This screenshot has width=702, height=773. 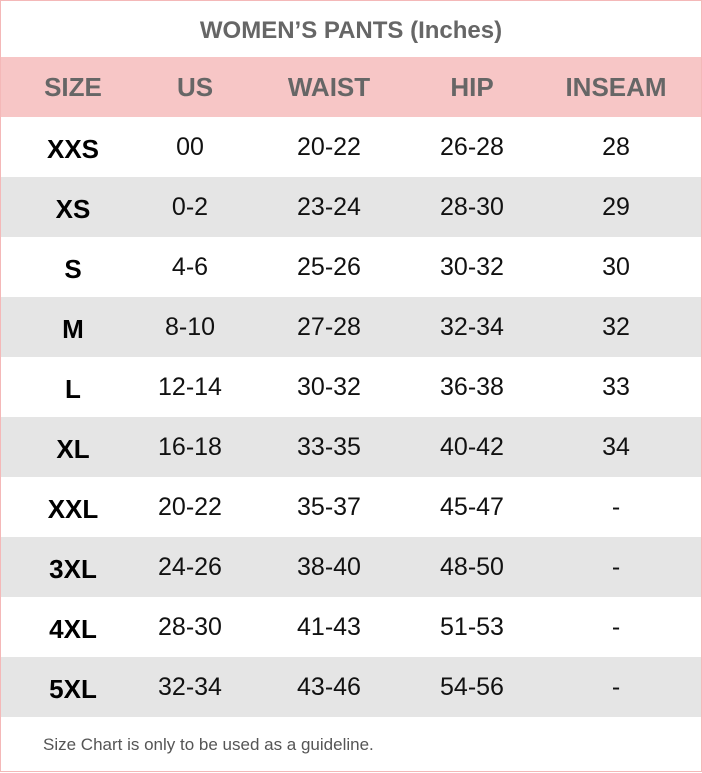 I want to click on table-row: XXL 20-22 35-37 45-47 -, so click(x=351, y=507).